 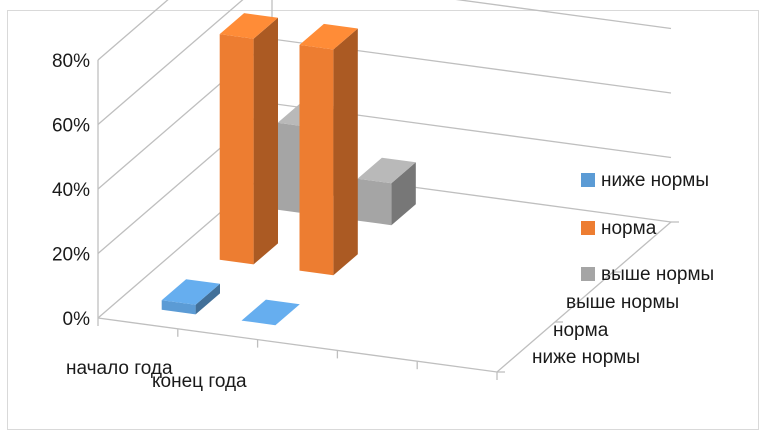 What do you see at coordinates (622, 302) in the screenshot?
I see `depth-label: выше нормы` at bounding box center [622, 302].